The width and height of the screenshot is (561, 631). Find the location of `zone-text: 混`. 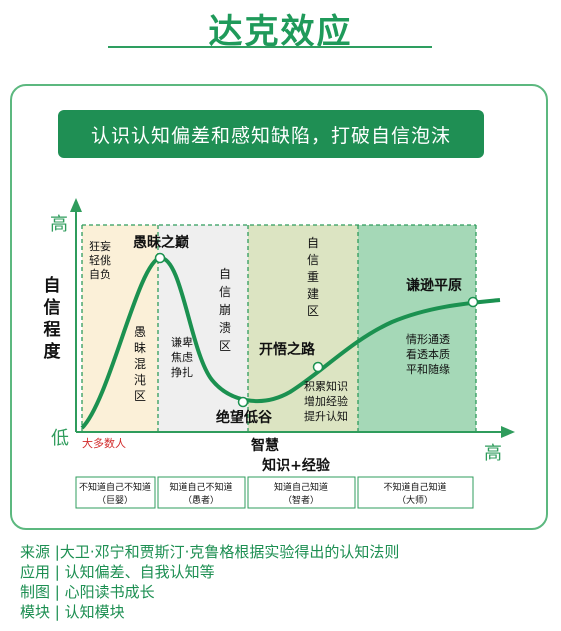

zone-text: 混 is located at coordinates (140, 364).